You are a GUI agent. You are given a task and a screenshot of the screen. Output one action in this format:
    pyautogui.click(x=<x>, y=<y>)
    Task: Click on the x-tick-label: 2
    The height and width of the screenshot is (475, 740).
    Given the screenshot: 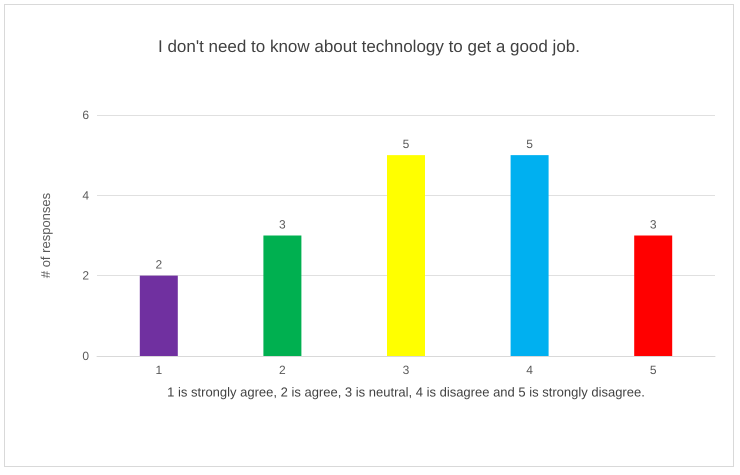 What is the action you would take?
    pyautogui.click(x=282, y=370)
    